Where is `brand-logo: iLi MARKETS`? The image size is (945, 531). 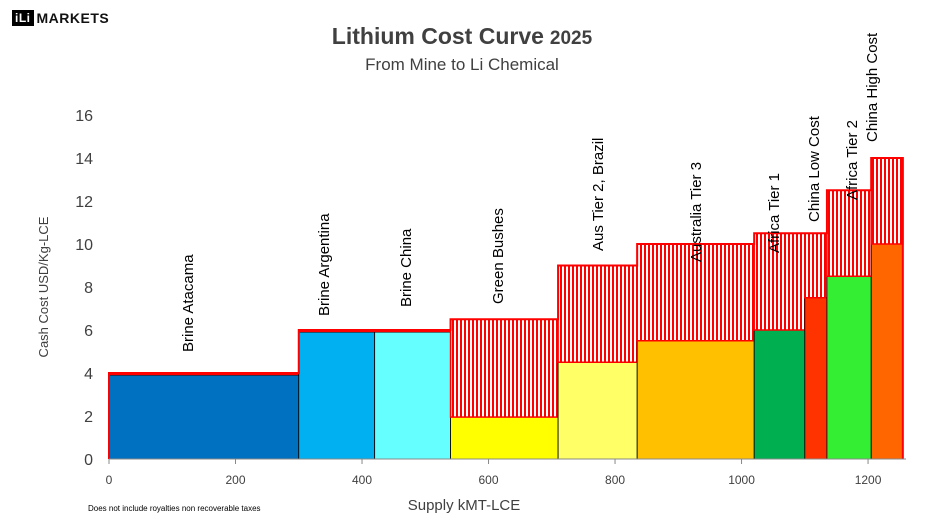
brand-logo: iLi MARKETS is located at coordinates (60, 18).